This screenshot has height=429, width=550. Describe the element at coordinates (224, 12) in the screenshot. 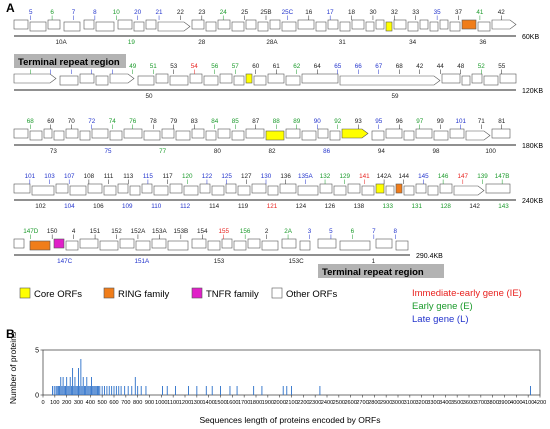

I see `orf-label: 24` at that location.